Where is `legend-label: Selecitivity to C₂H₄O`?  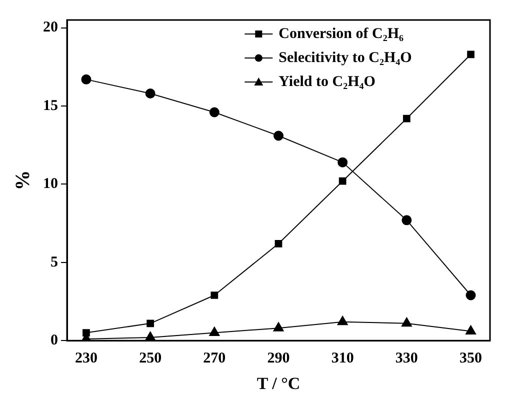 legend-label: Selecitivity to C₂H₄O is located at coordinates (345, 58).